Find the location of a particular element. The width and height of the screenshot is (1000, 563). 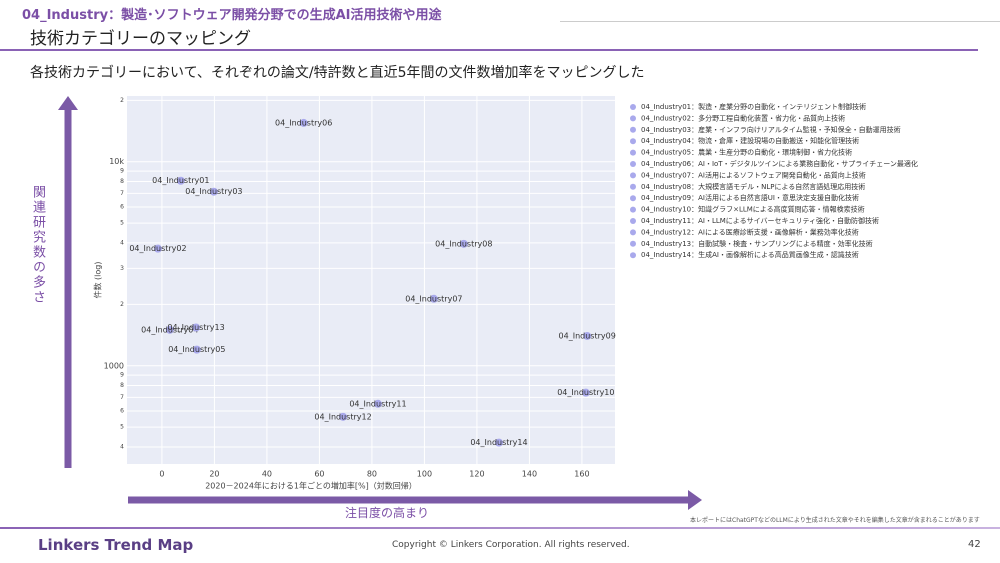

top-rule is located at coordinates (780, 21).